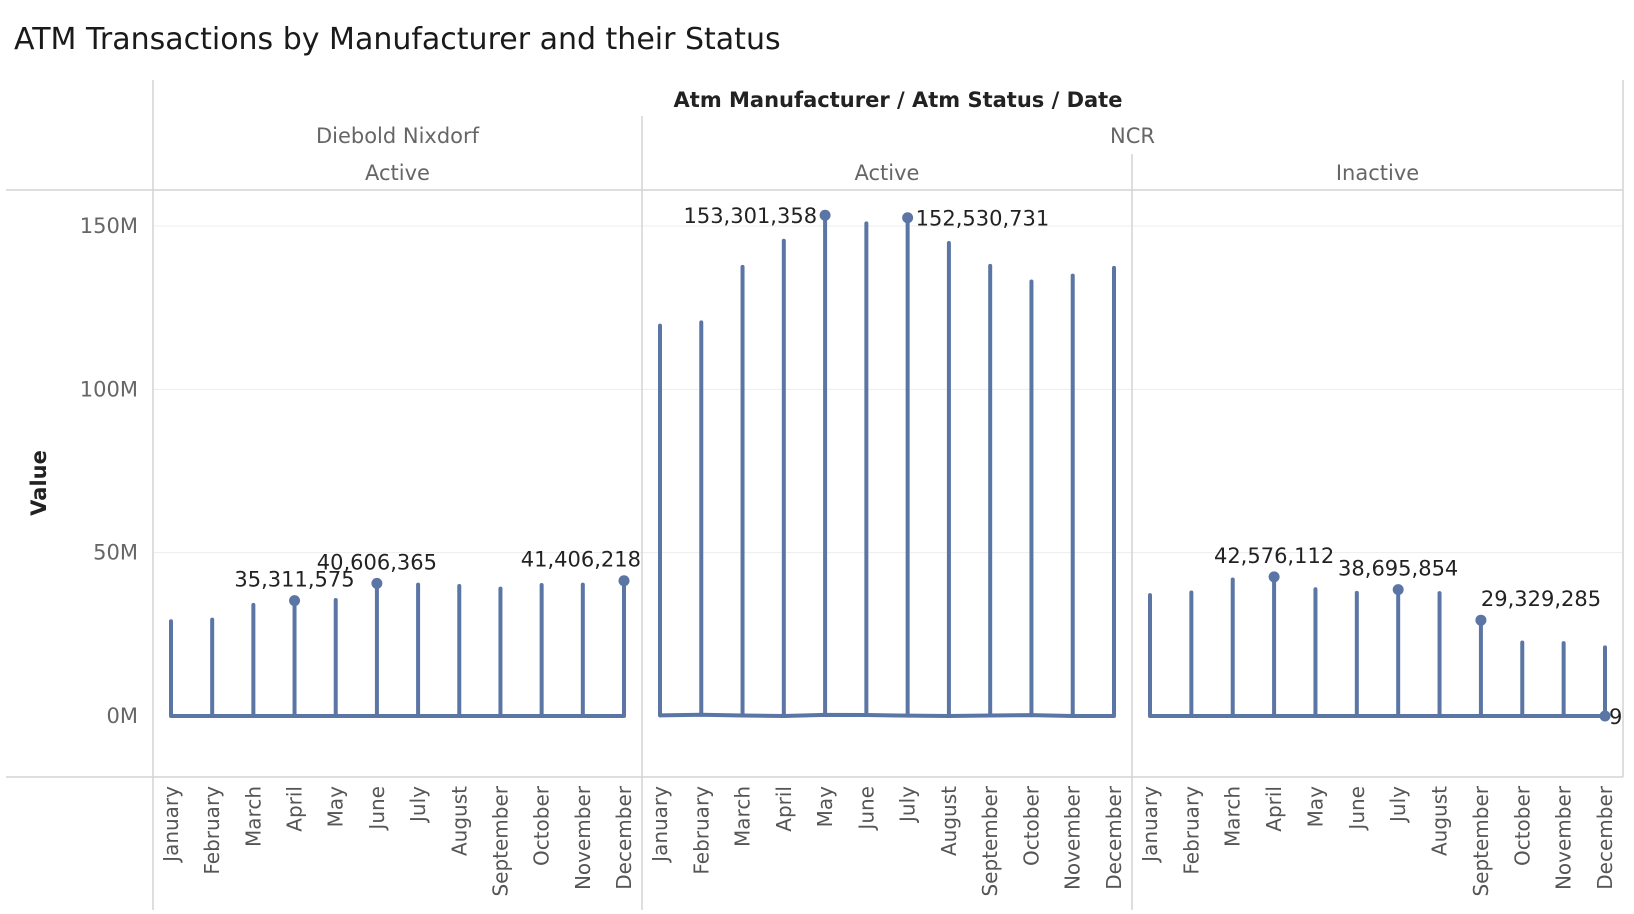  I want to click on data-label: 38,695,854, so click(1398, 569).